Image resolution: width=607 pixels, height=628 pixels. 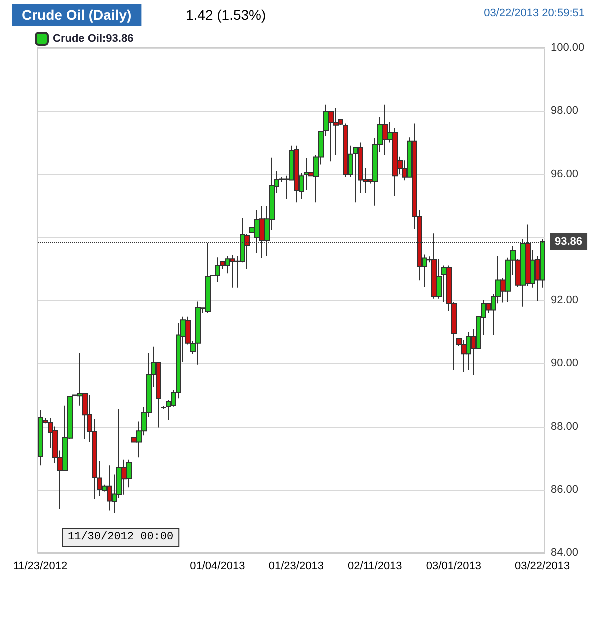 What do you see at coordinates (306, 174) in the screenshot?
I see `candlestick` at bounding box center [306, 174].